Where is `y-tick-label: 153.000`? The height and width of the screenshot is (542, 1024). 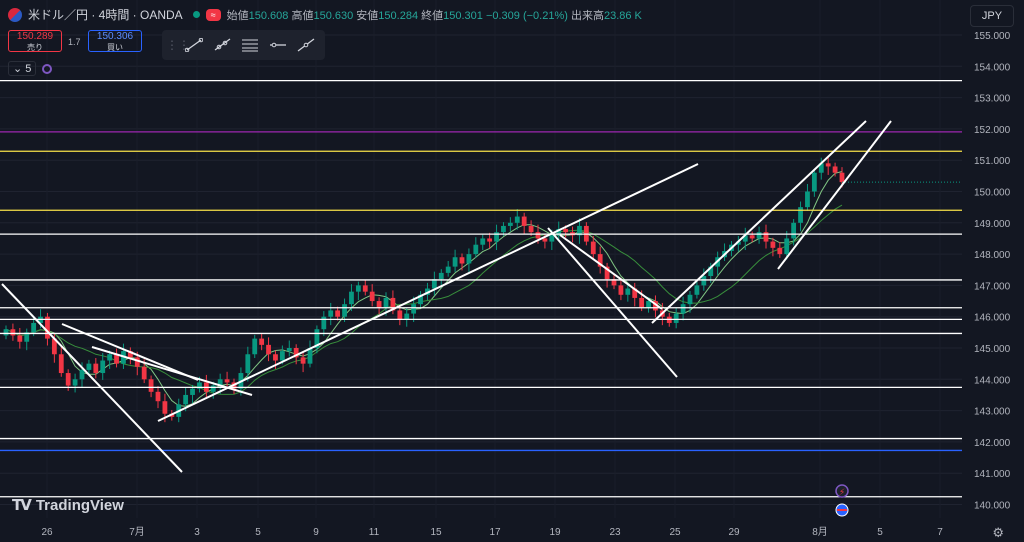
y-tick-label: 153.000 is located at coordinates (992, 99).